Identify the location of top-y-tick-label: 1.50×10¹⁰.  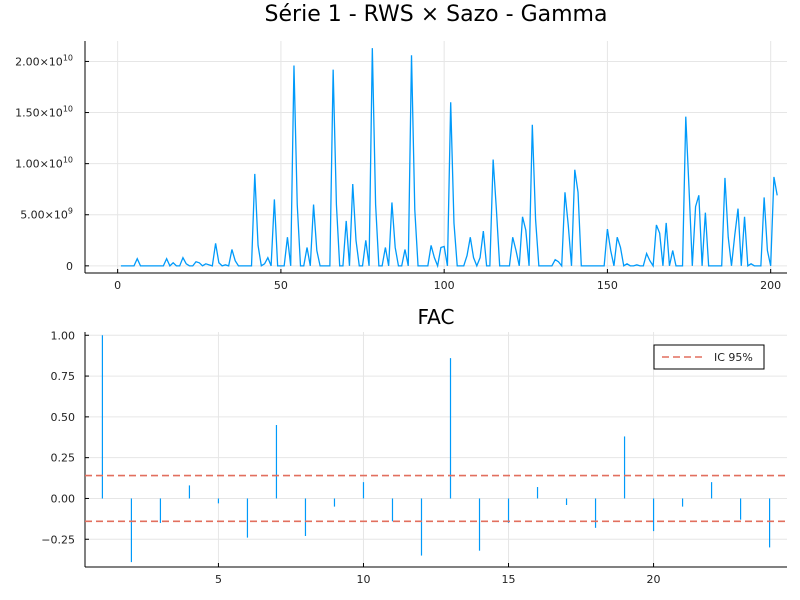
(44, 112).